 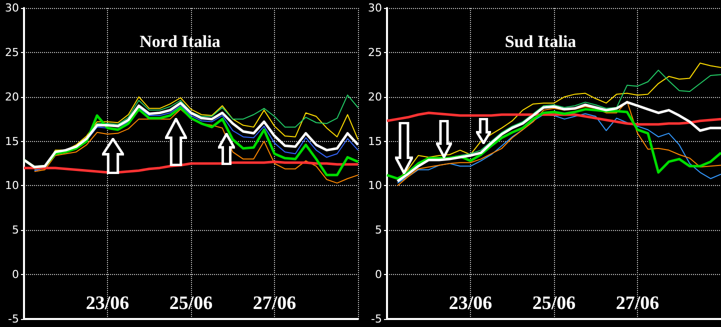 I want to click on line-series, so click(x=553, y=119).